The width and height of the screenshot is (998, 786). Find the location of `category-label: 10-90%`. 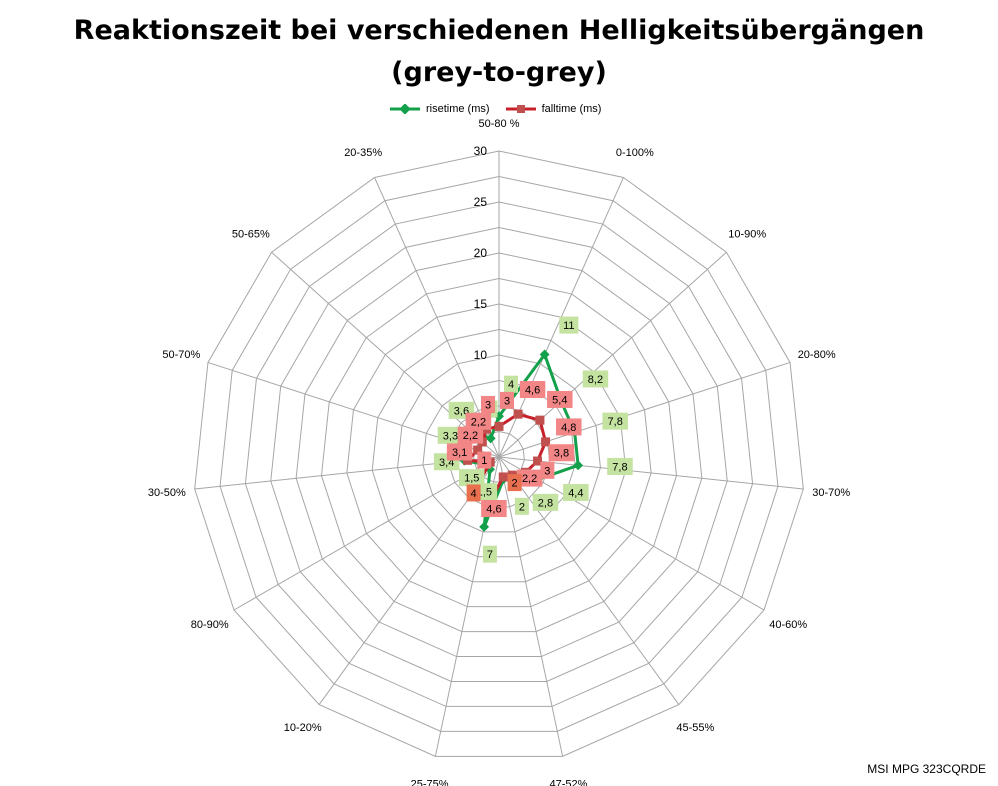

category-label: 10-90% is located at coordinates (747, 235).